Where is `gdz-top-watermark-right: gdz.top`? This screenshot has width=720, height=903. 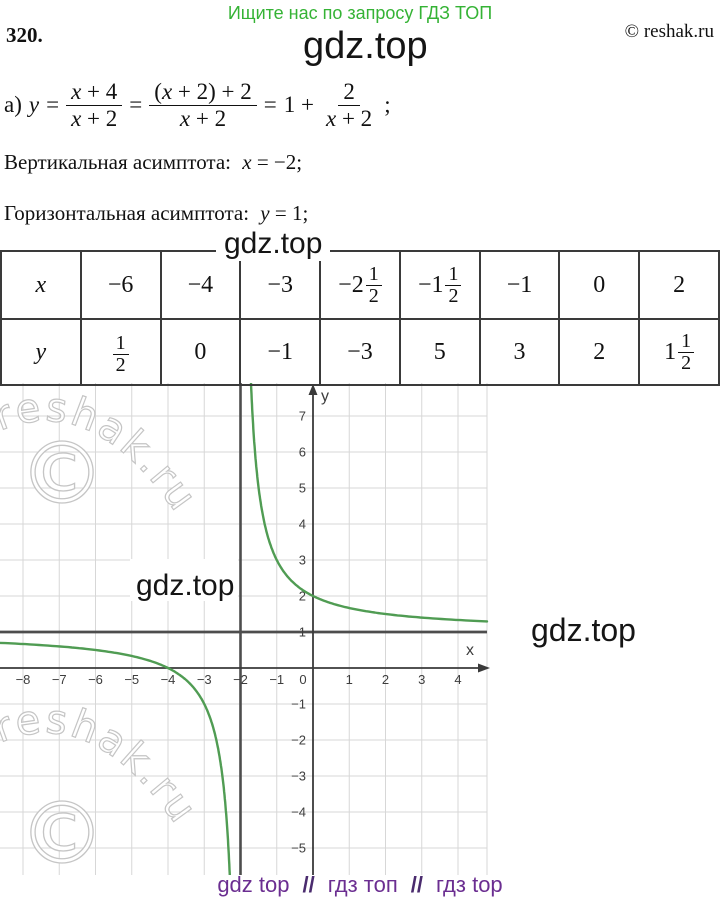 gdz-top-watermark-right: gdz.top is located at coordinates (583, 630).